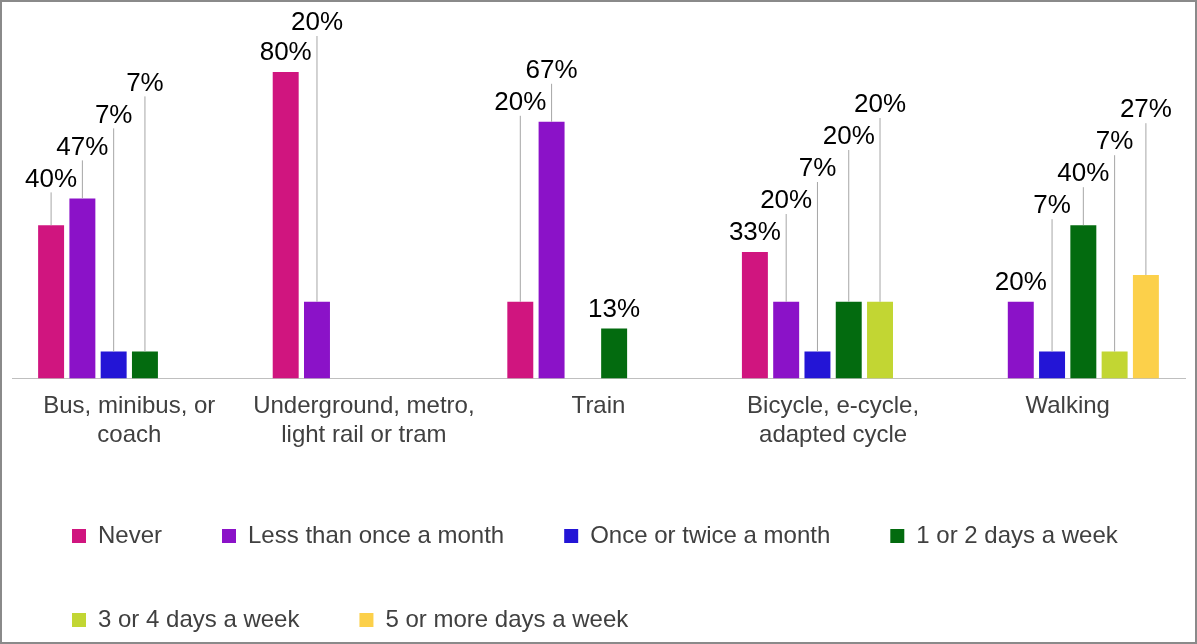  What do you see at coordinates (285, 51) in the screenshot?
I see `data-label: 80%` at bounding box center [285, 51].